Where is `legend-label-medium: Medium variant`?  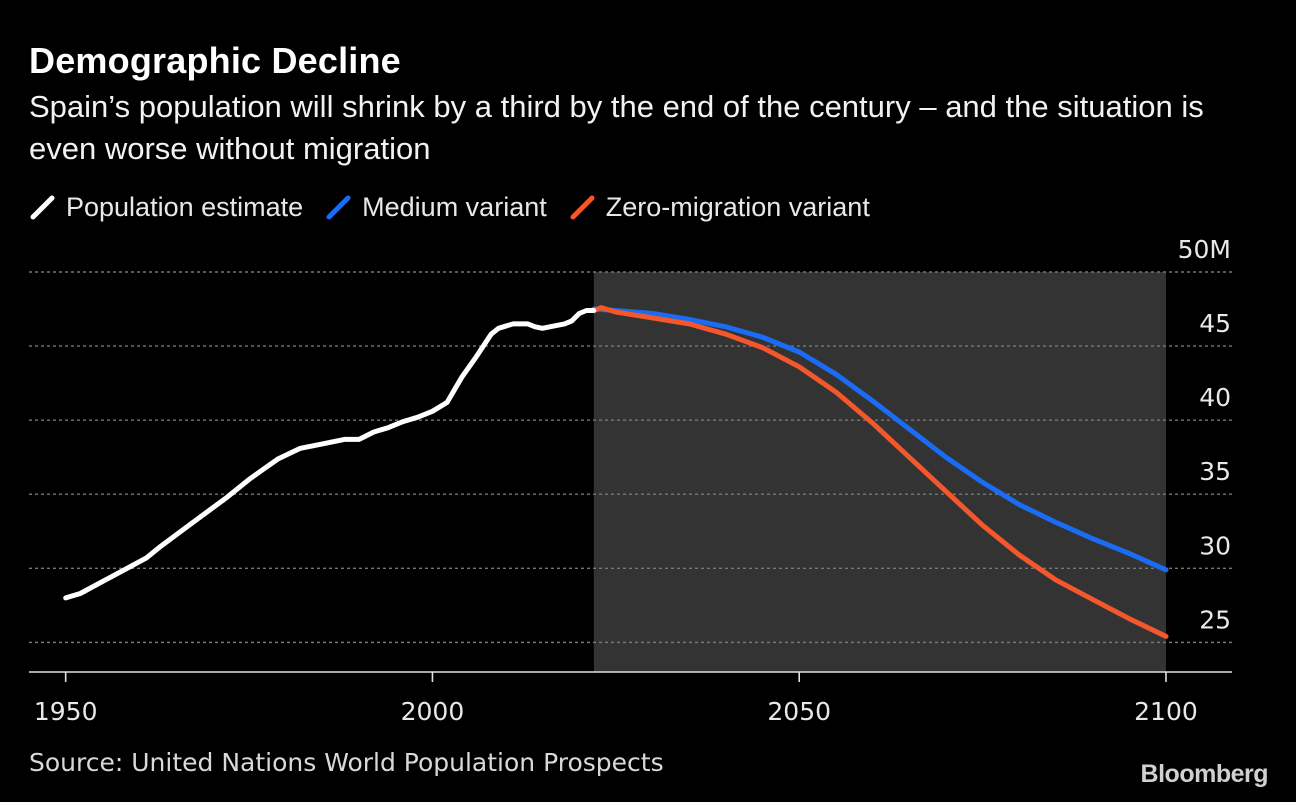 legend-label-medium: Medium variant is located at coordinates (454, 207).